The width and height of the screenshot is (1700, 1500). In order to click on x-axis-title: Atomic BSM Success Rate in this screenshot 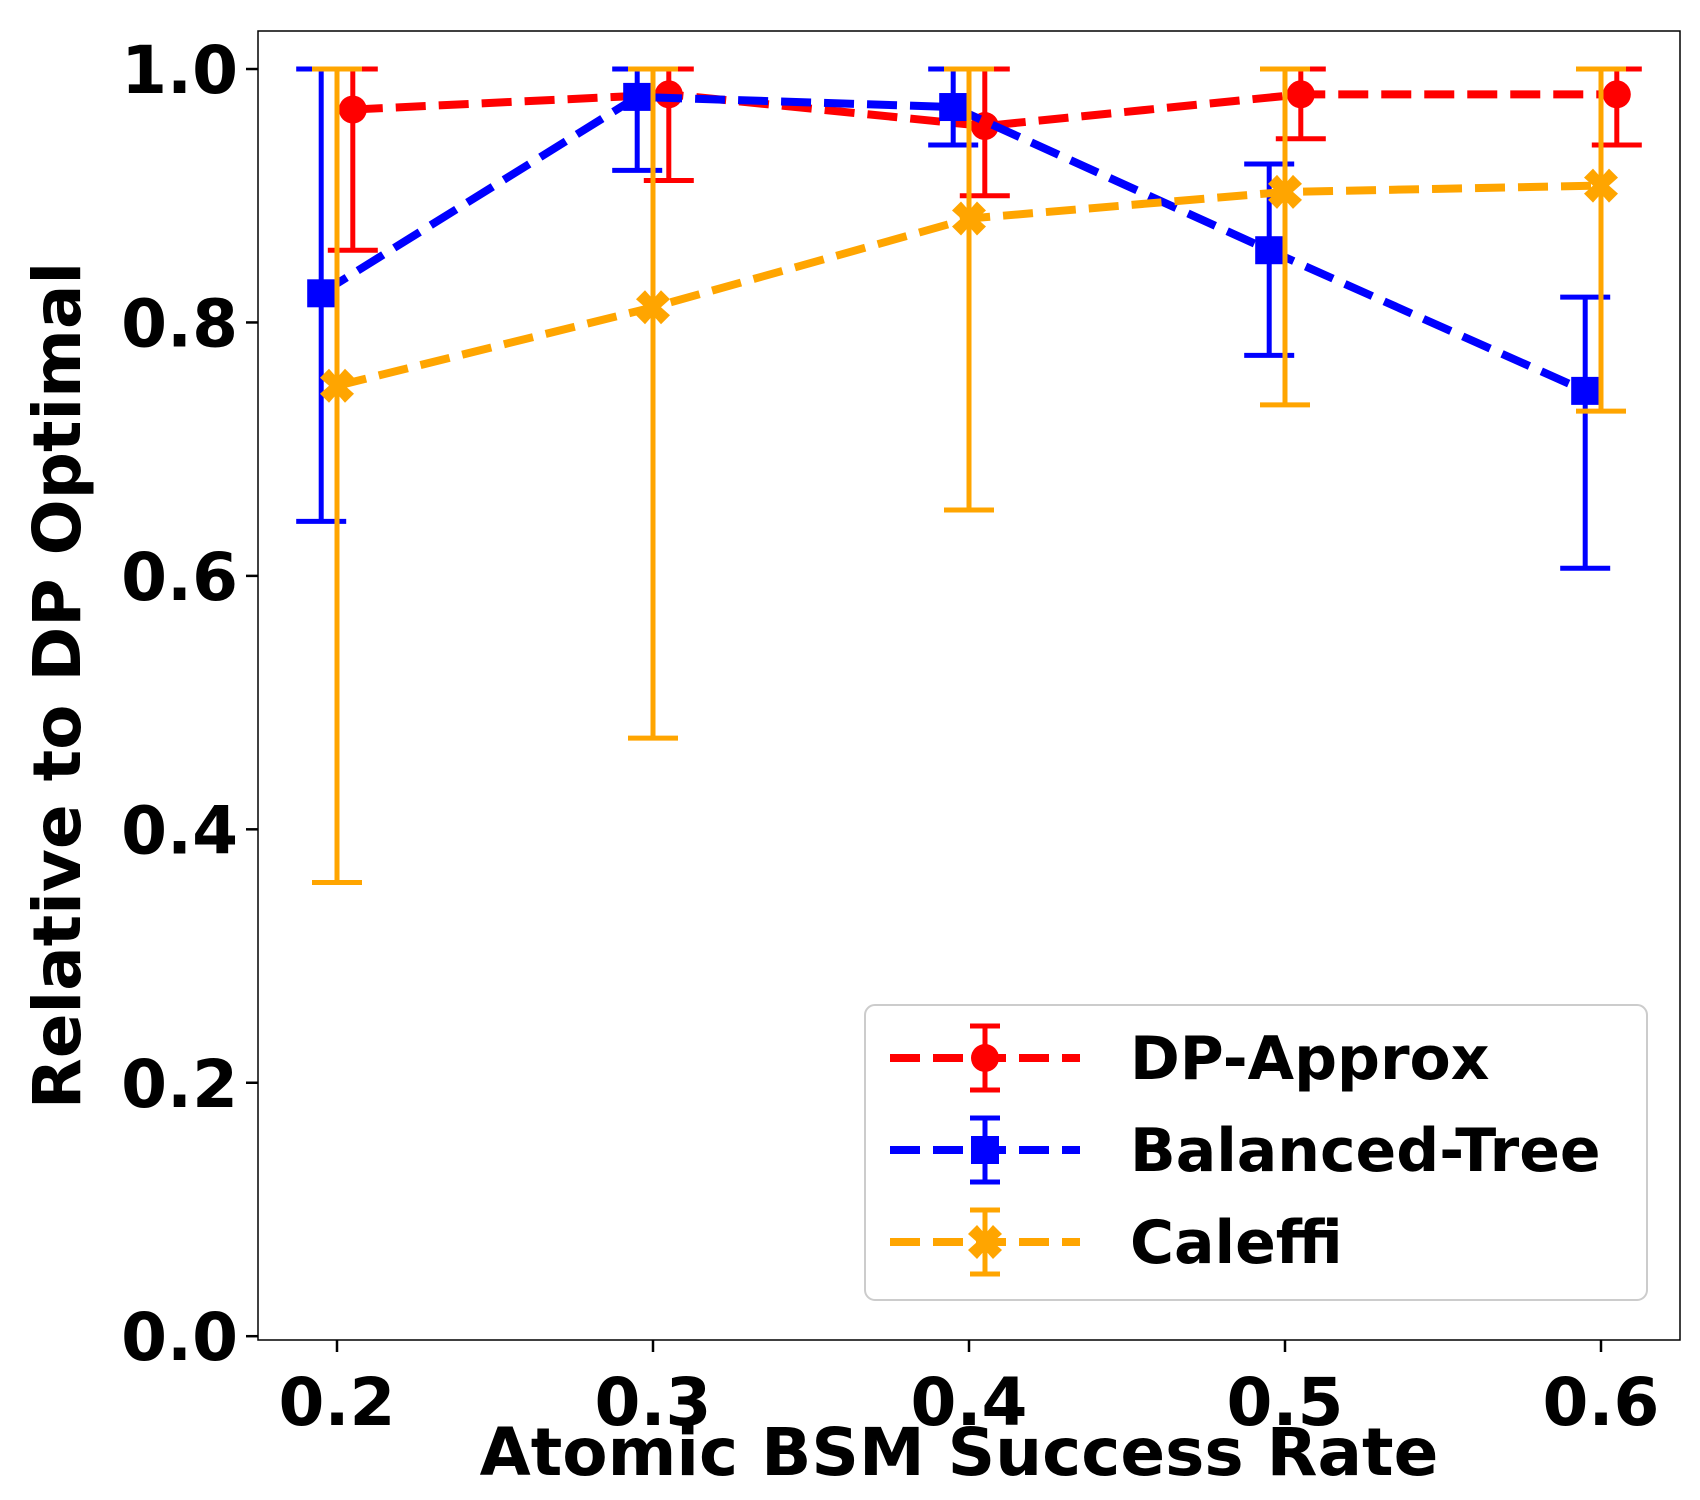, I will do `click(959, 1452)`.